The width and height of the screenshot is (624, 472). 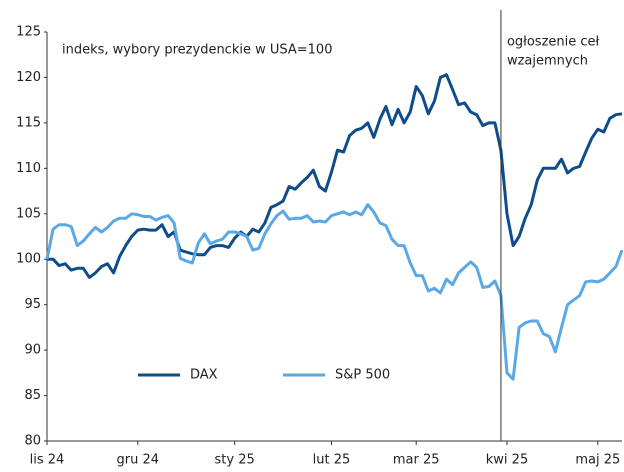 What do you see at coordinates (28, 168) in the screenshot?
I see `y-tick-label: 110` at bounding box center [28, 168].